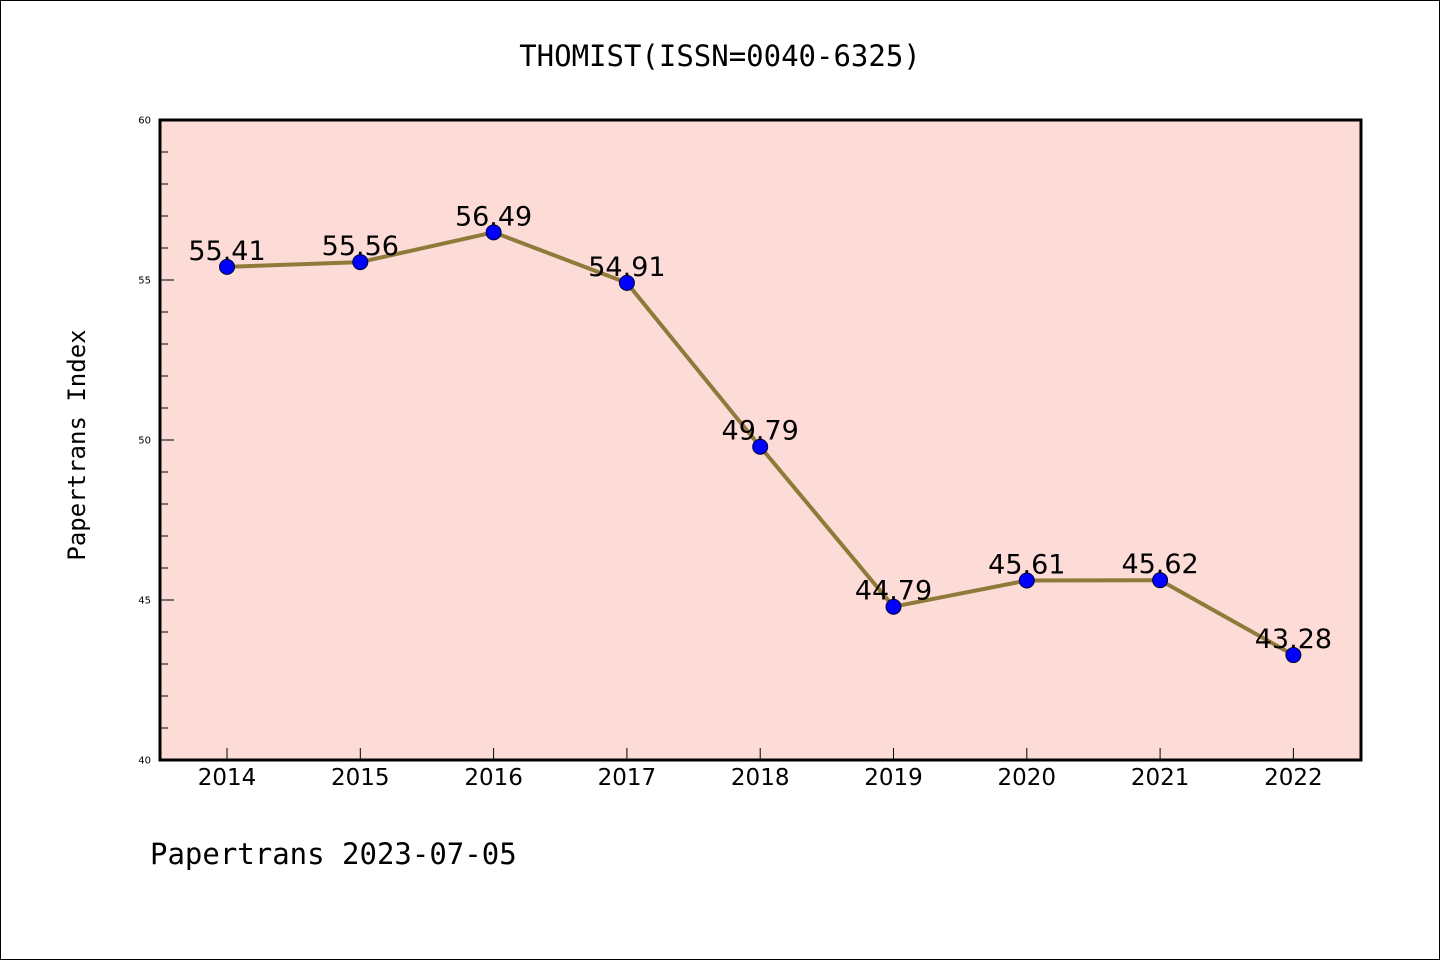  I want to click on data-label: 45.62, so click(1159, 564).